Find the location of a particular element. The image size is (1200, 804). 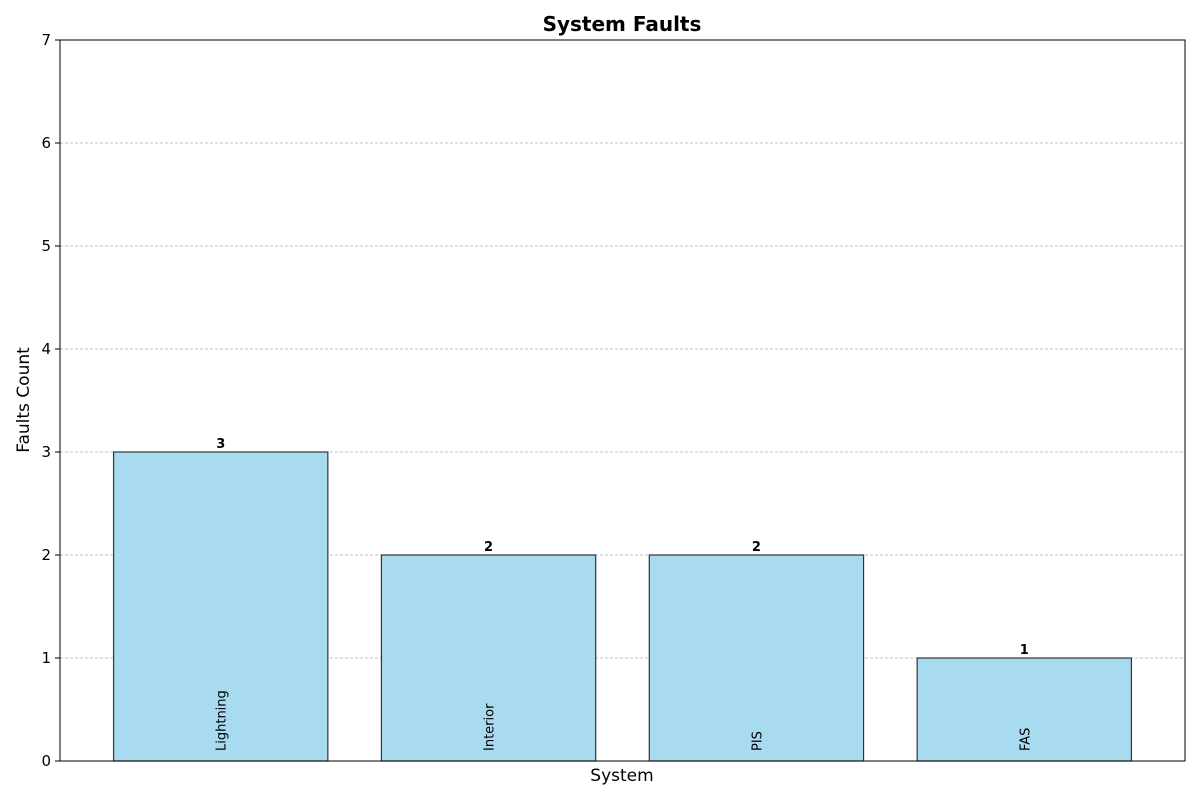

category-label: FAS is located at coordinates (1025, 739).